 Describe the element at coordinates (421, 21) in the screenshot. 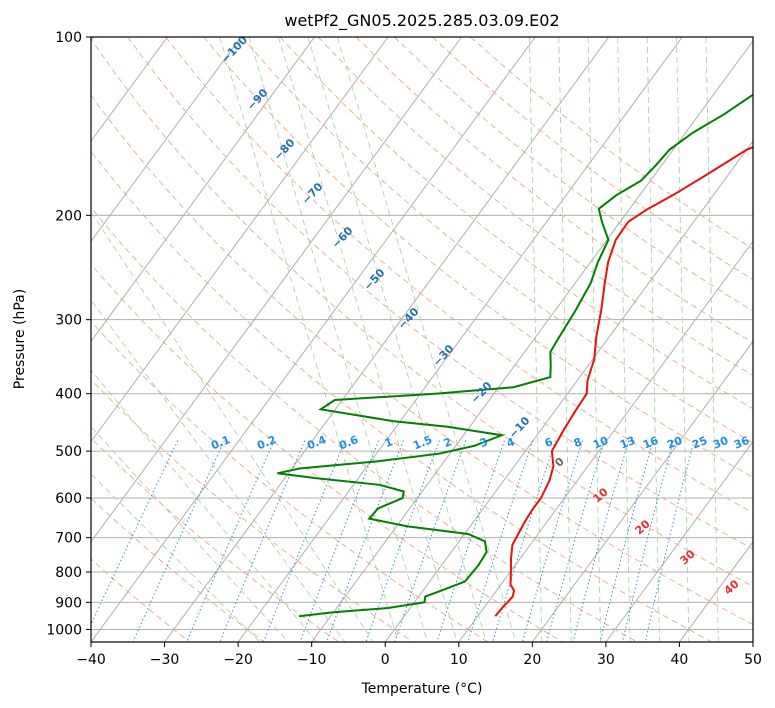

I see `chart-title: wetPf2_GN05.2025.285.03.09.E02` at that location.